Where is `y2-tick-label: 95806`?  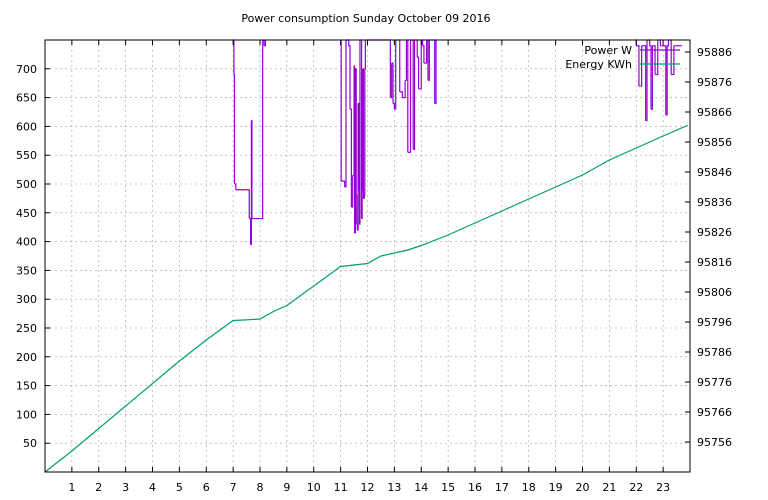 y2-tick-label: 95806 is located at coordinates (714, 292).